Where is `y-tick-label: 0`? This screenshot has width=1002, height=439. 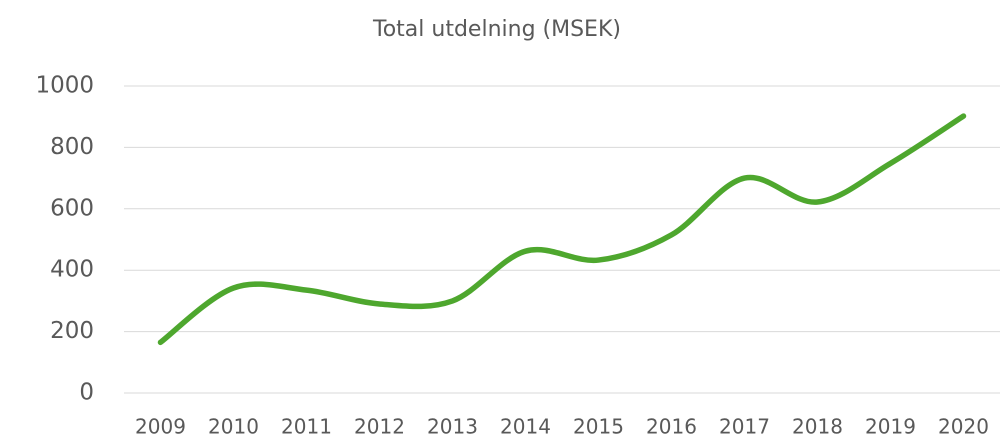 y-tick-label: 0 is located at coordinates (86, 393).